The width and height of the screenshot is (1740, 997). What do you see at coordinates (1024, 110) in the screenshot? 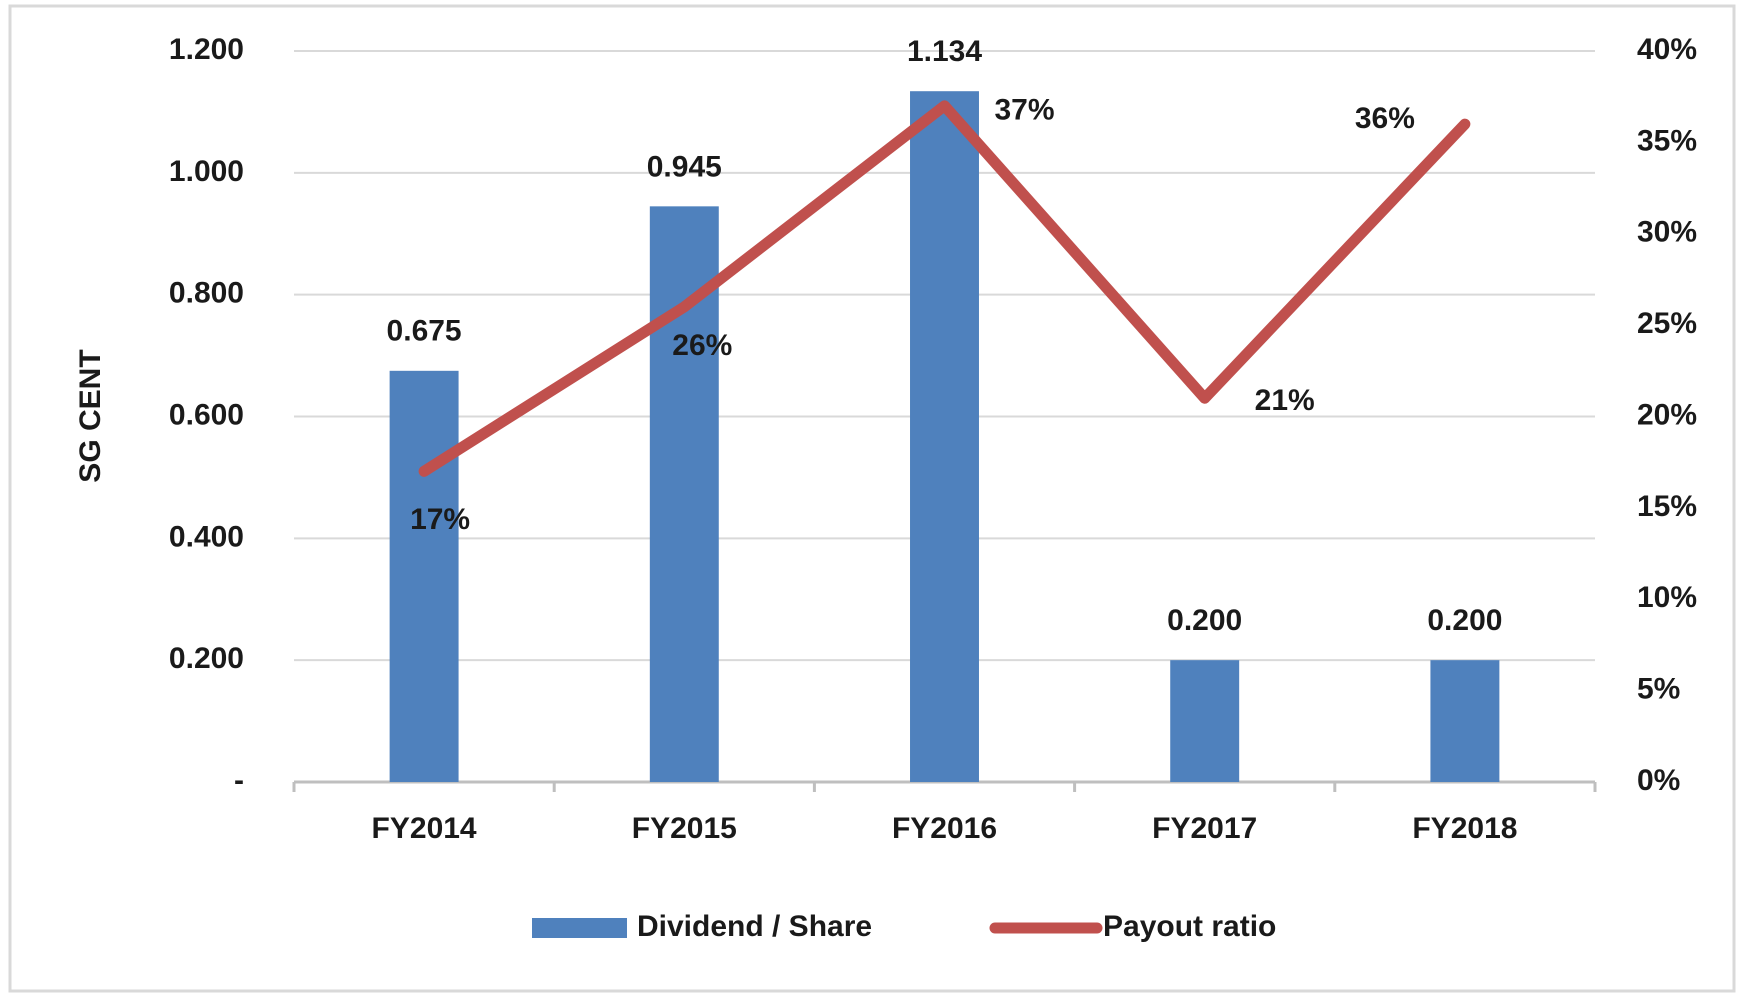
I see `line-value-label: 37%` at bounding box center [1024, 110].